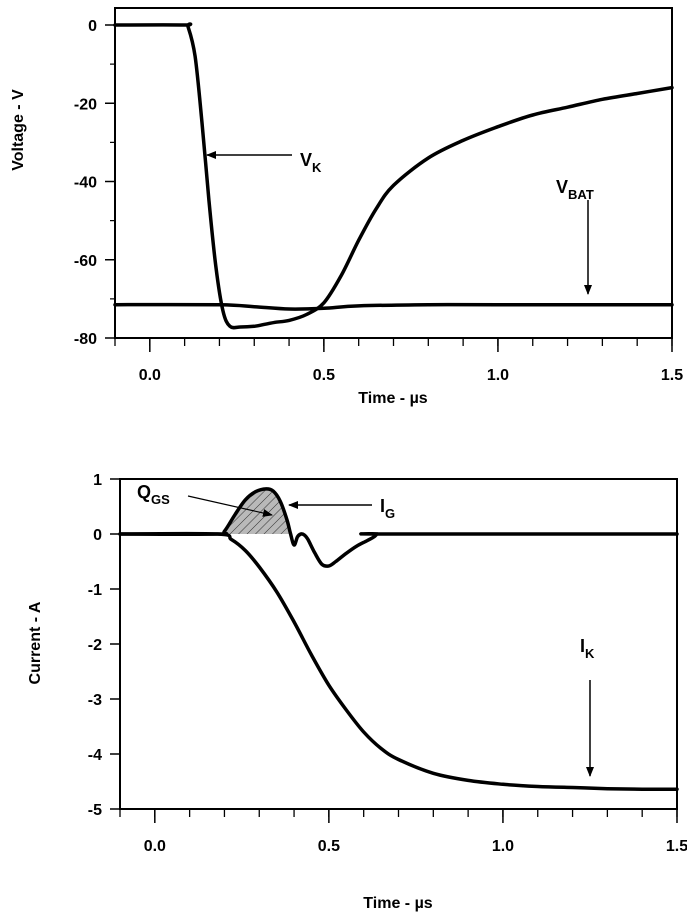  Describe the element at coordinates (144, 492) in the screenshot. I see `annotation-qgs-main: Q` at that location.